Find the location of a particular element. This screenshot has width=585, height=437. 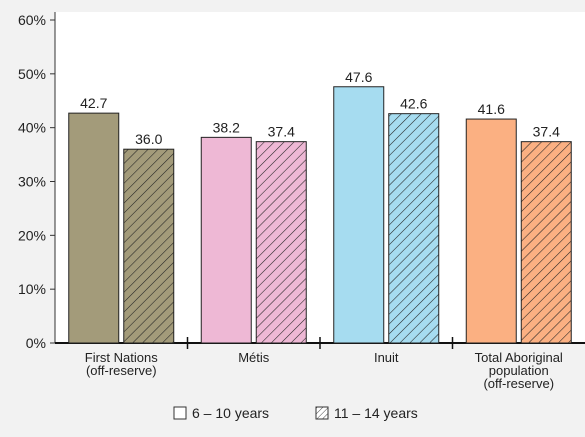

bar-value-label: 42.7 is located at coordinates (93, 103).